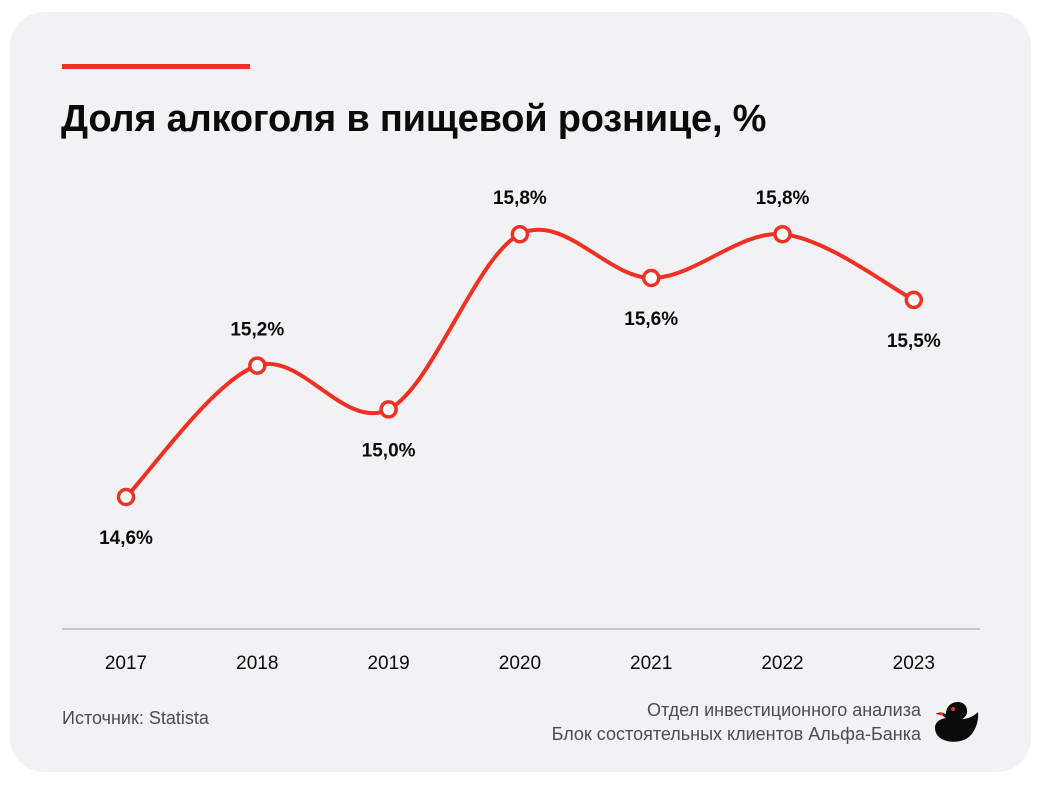  I want to click on x-tick-label: 2019, so click(388, 663).